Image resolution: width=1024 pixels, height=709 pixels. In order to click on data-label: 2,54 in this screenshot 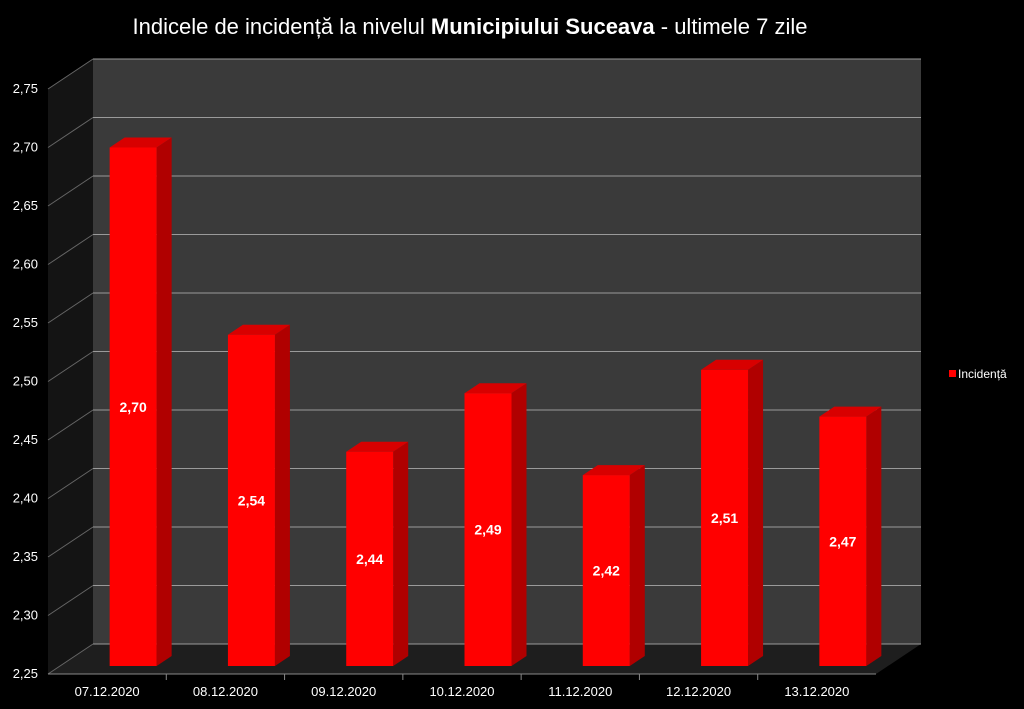, I will do `click(251, 500)`.